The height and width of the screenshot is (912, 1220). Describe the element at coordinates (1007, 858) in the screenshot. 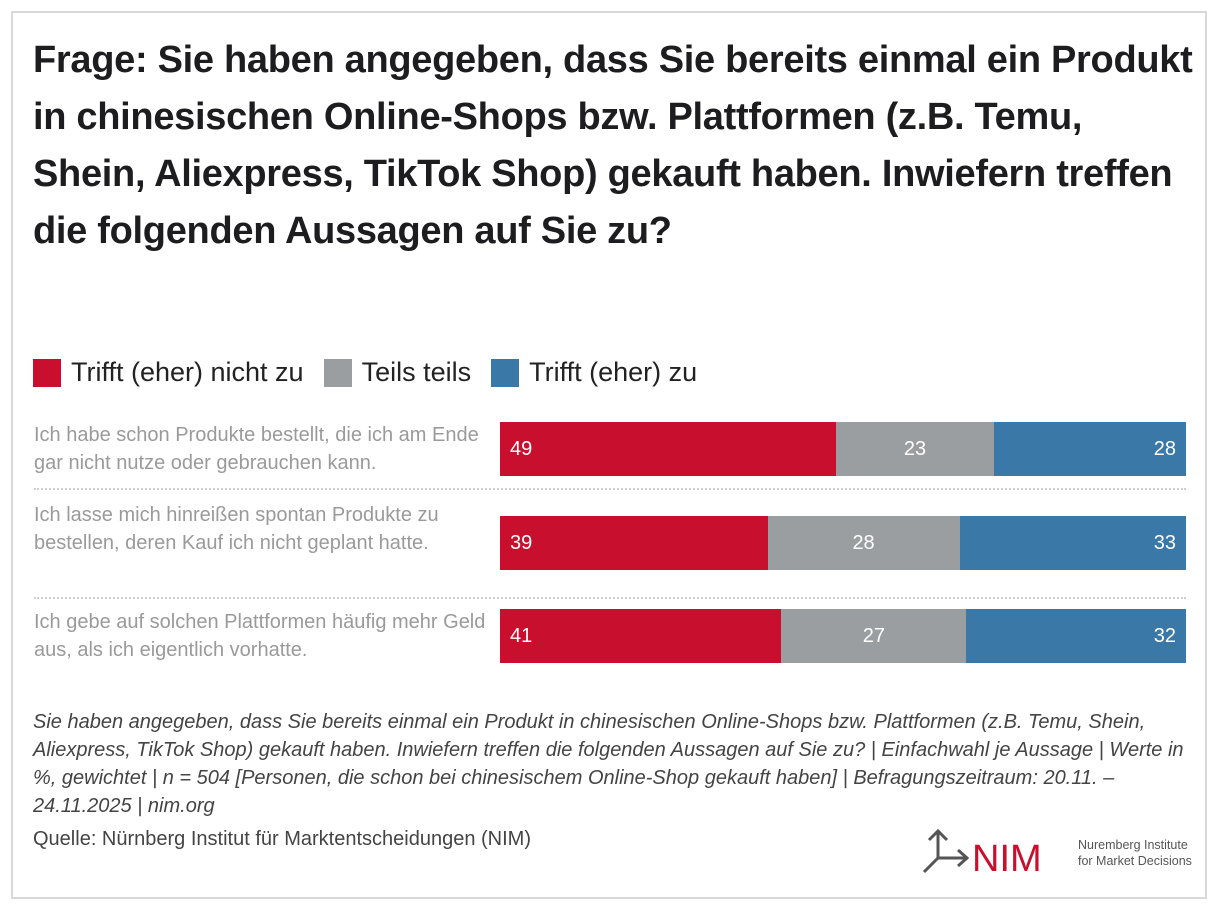

I see `logo-wordmark: NIM` at that location.